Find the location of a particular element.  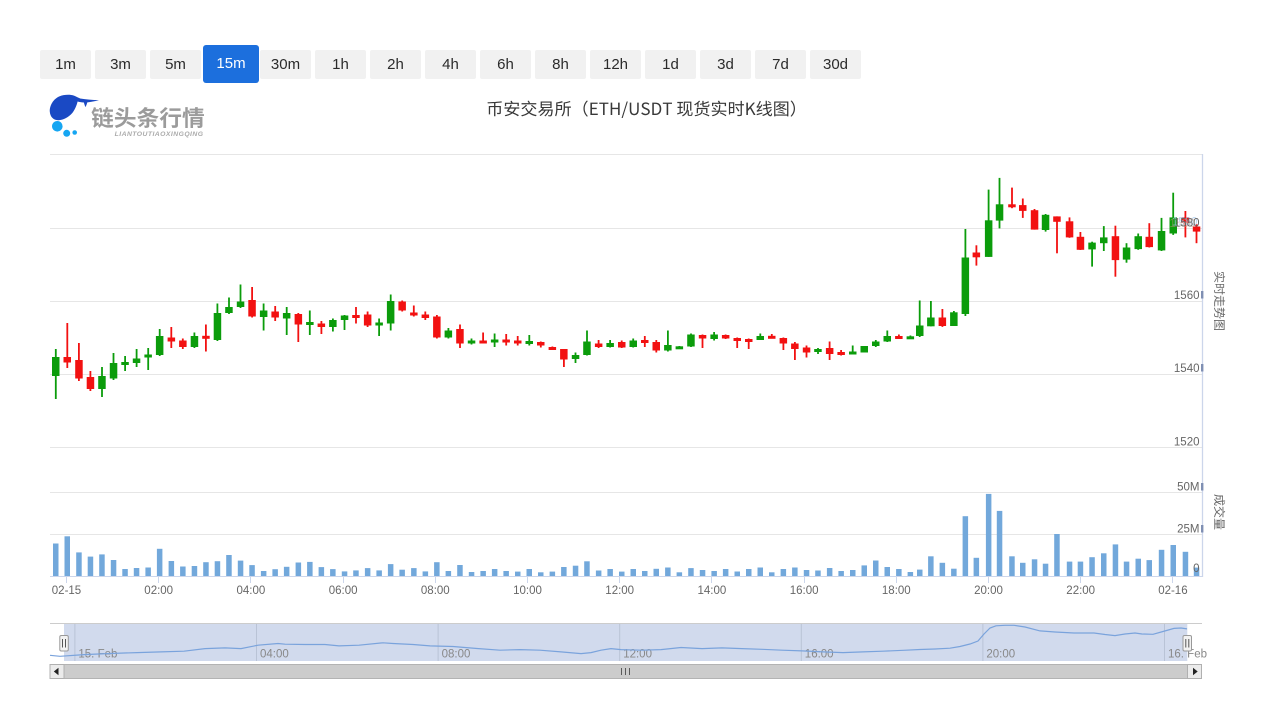

svg-text: 22:00 is located at coordinates (1080, 591).